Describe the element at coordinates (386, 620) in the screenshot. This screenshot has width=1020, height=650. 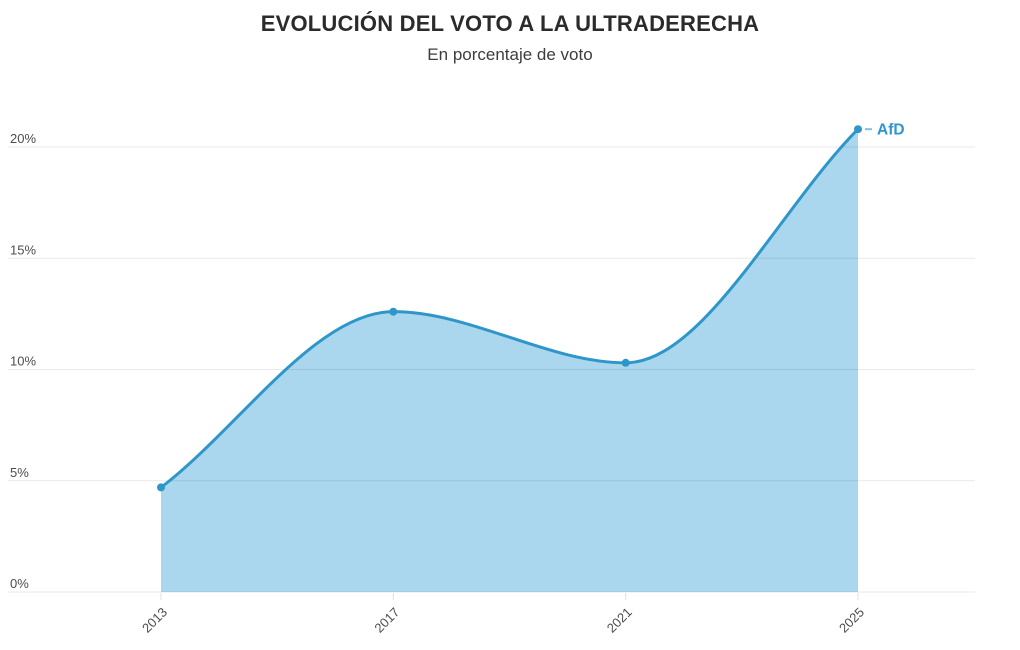
I see `x-axis-tick-label: 2017` at that location.